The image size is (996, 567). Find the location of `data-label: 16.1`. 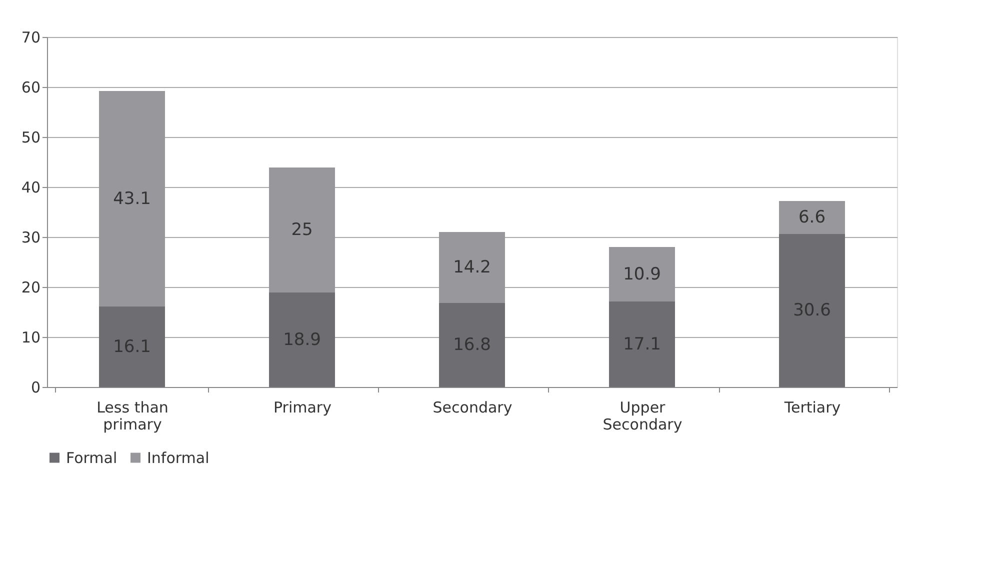

data-label: 16.1 is located at coordinates (132, 346).